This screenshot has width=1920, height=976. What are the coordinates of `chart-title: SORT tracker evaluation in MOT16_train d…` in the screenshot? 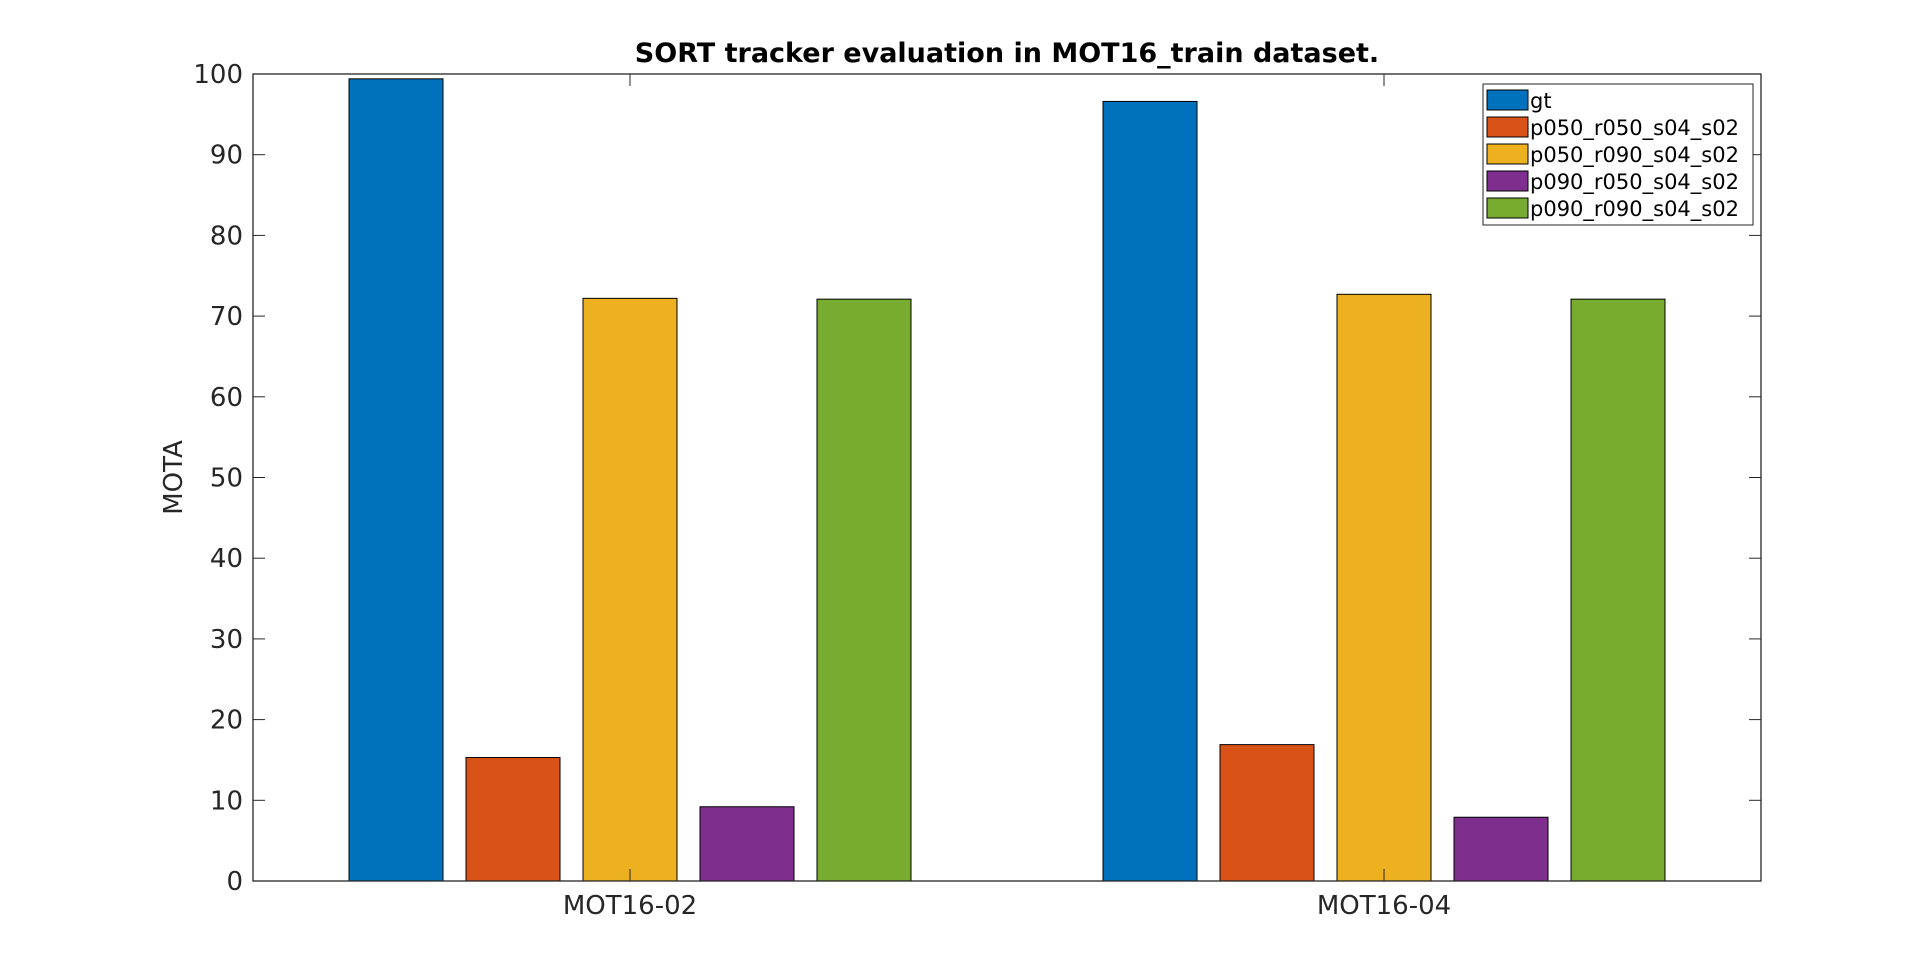 It's located at (1007, 53).